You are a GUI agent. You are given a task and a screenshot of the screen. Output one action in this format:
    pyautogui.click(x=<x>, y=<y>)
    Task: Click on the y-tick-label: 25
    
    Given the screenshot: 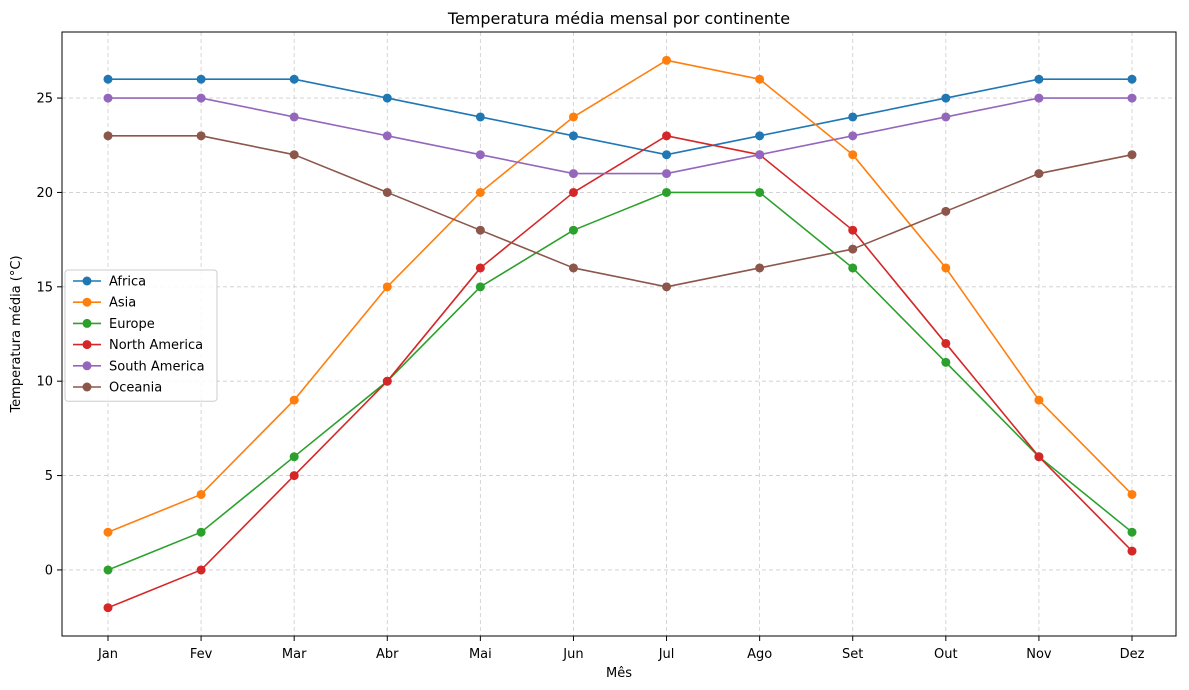 What is the action you would take?
    pyautogui.click(x=44, y=99)
    